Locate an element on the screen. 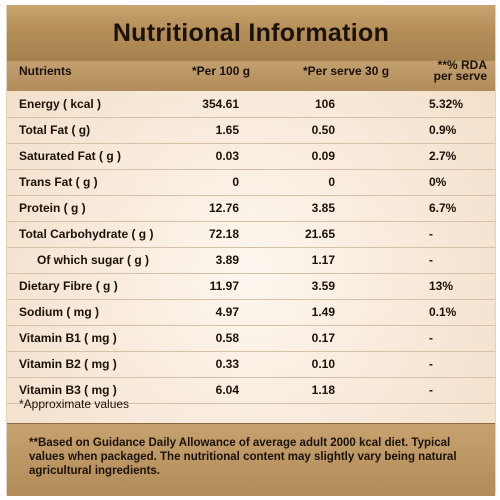  table-row: Vitamin B2 ( mg ) 0.33 0.10 - is located at coordinates (251, 365).